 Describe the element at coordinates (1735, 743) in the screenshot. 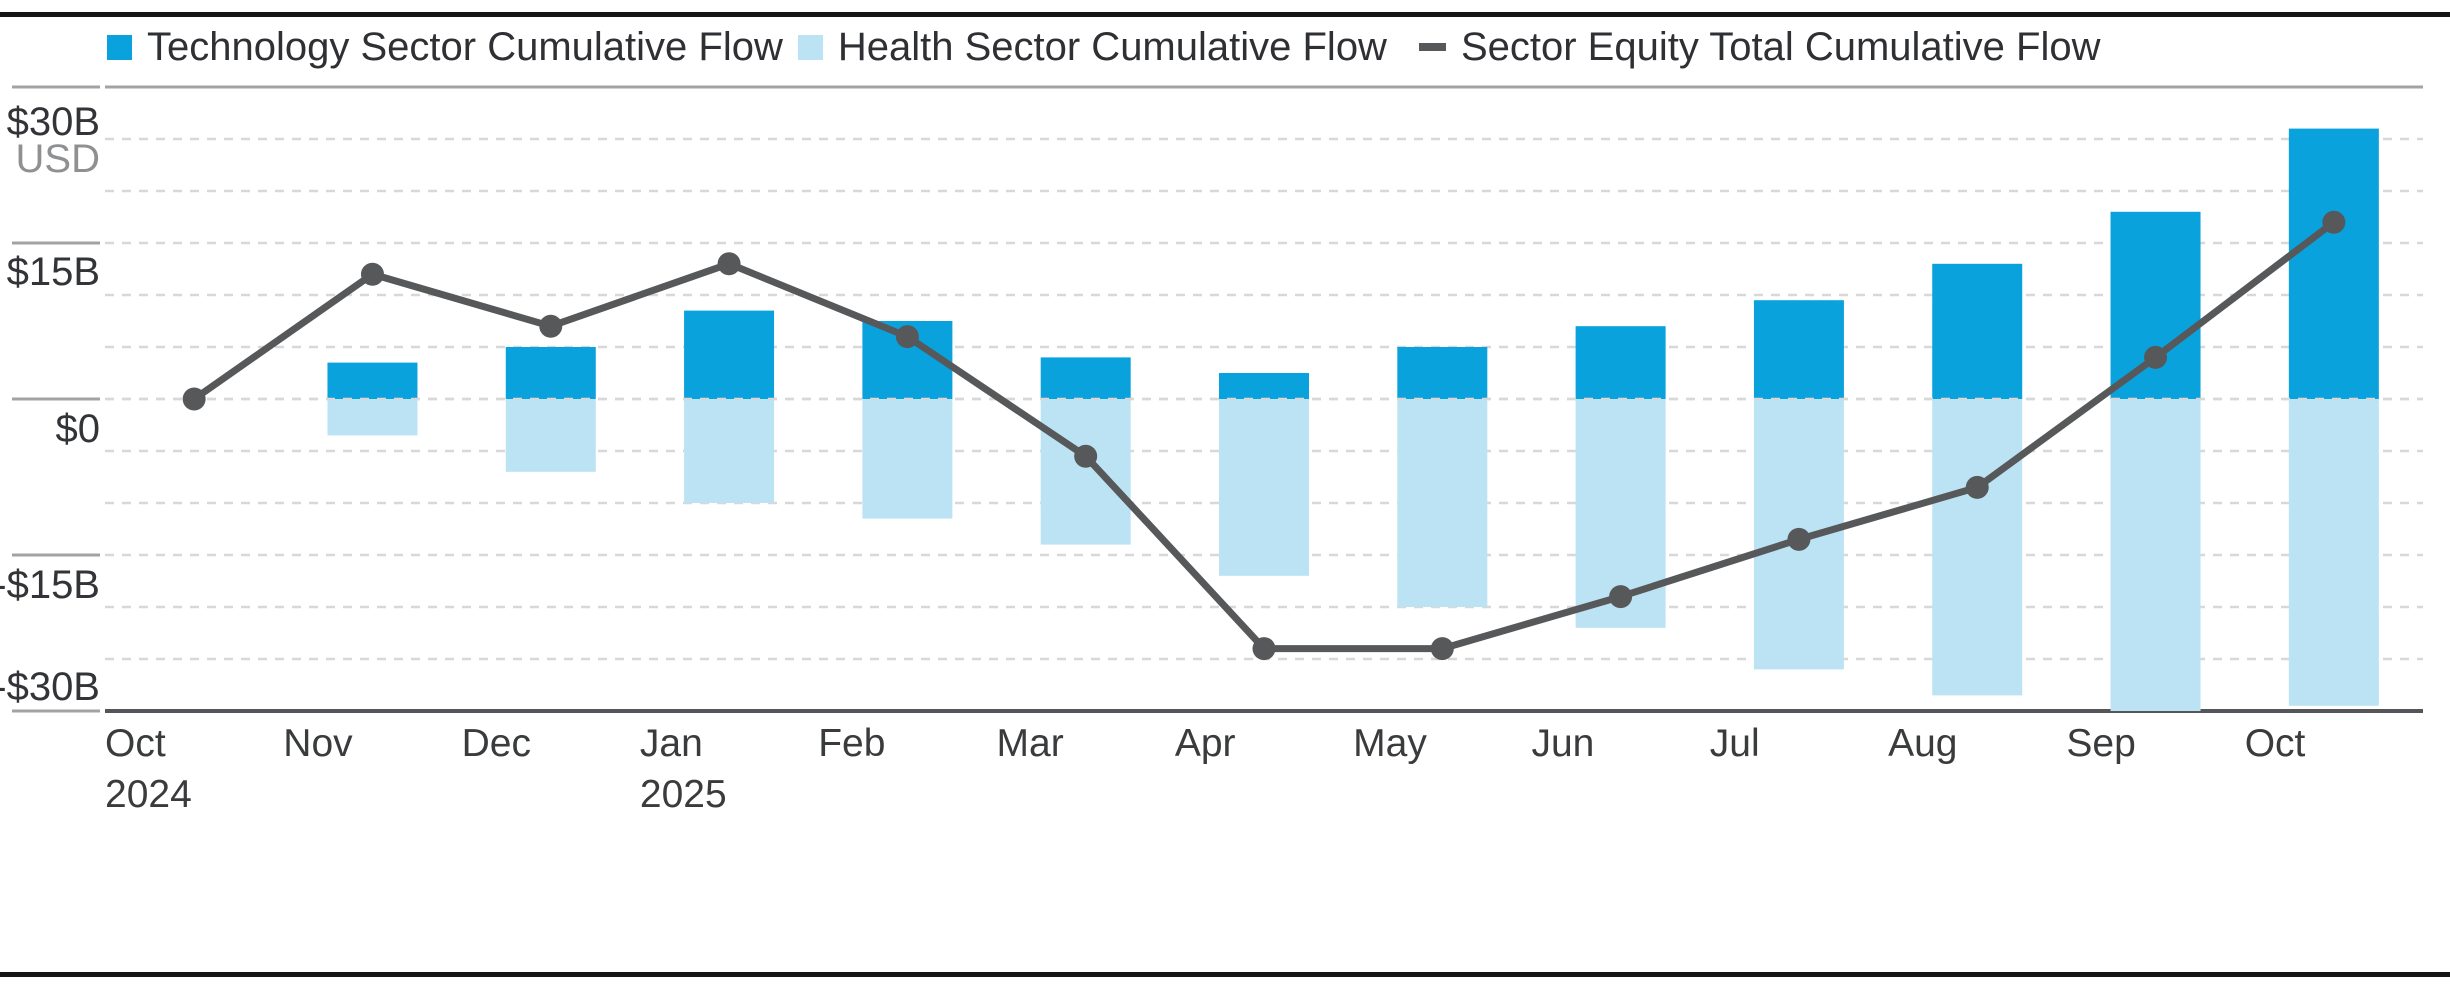

I see `x-axis-label: Jul` at that location.